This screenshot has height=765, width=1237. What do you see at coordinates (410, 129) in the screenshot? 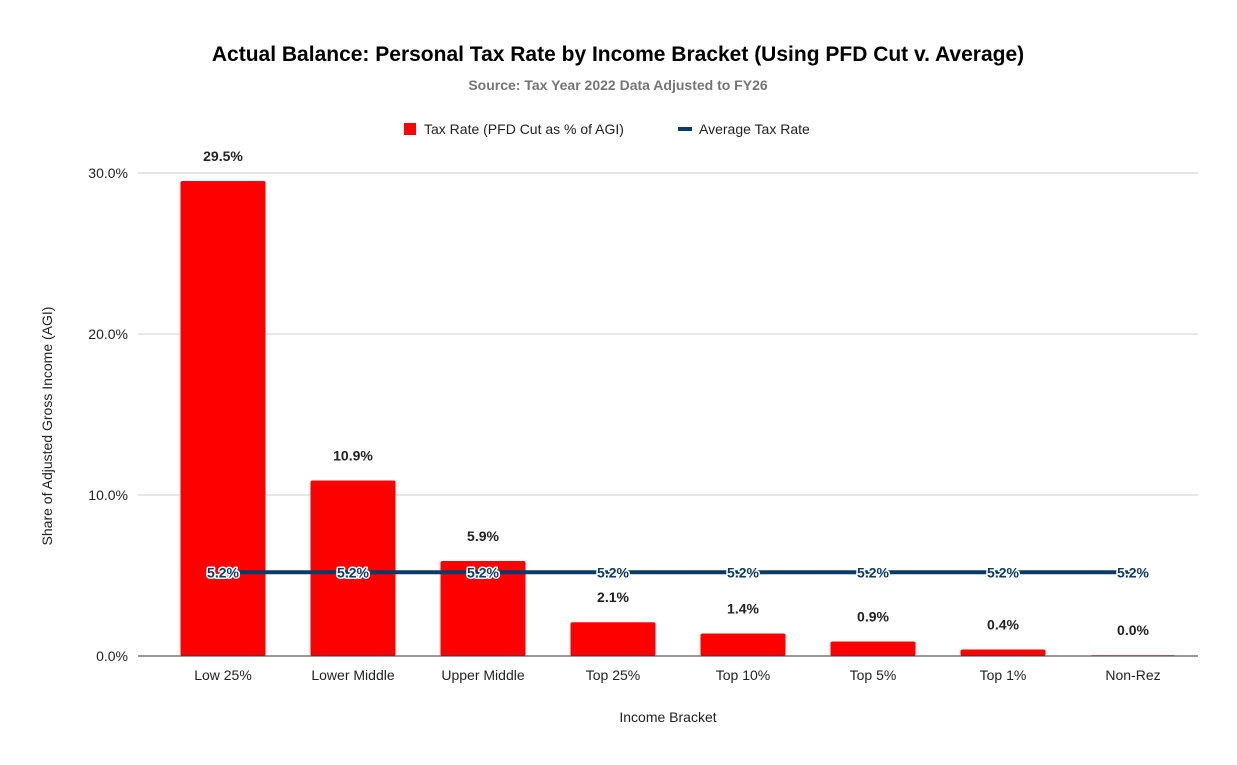
I see `legend-swatch-bar` at bounding box center [410, 129].